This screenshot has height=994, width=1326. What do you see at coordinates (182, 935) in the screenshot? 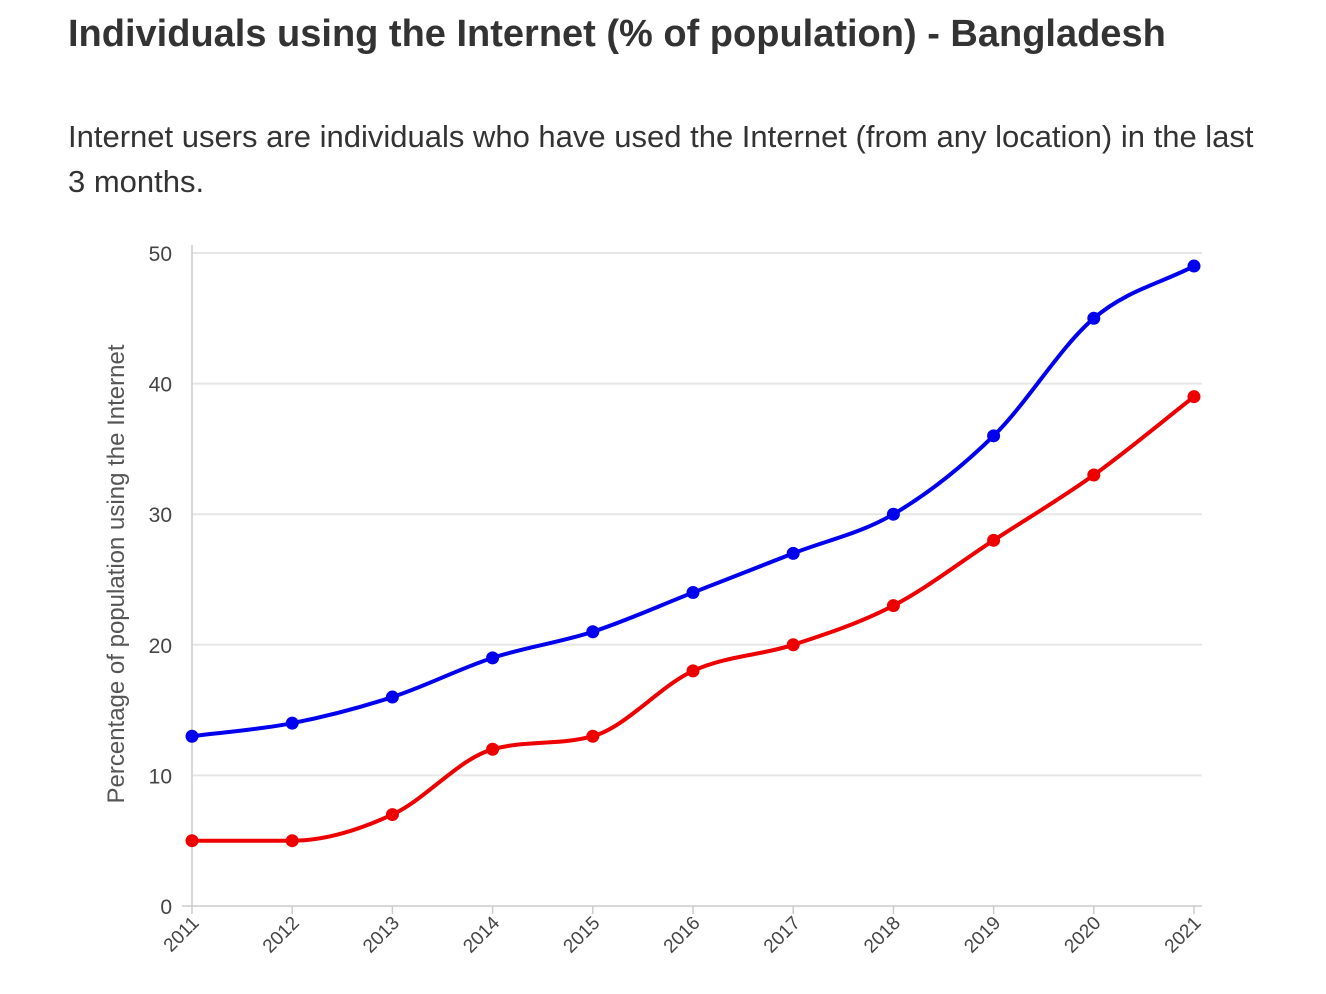
I see `x-tick-label: 2011` at bounding box center [182, 935].